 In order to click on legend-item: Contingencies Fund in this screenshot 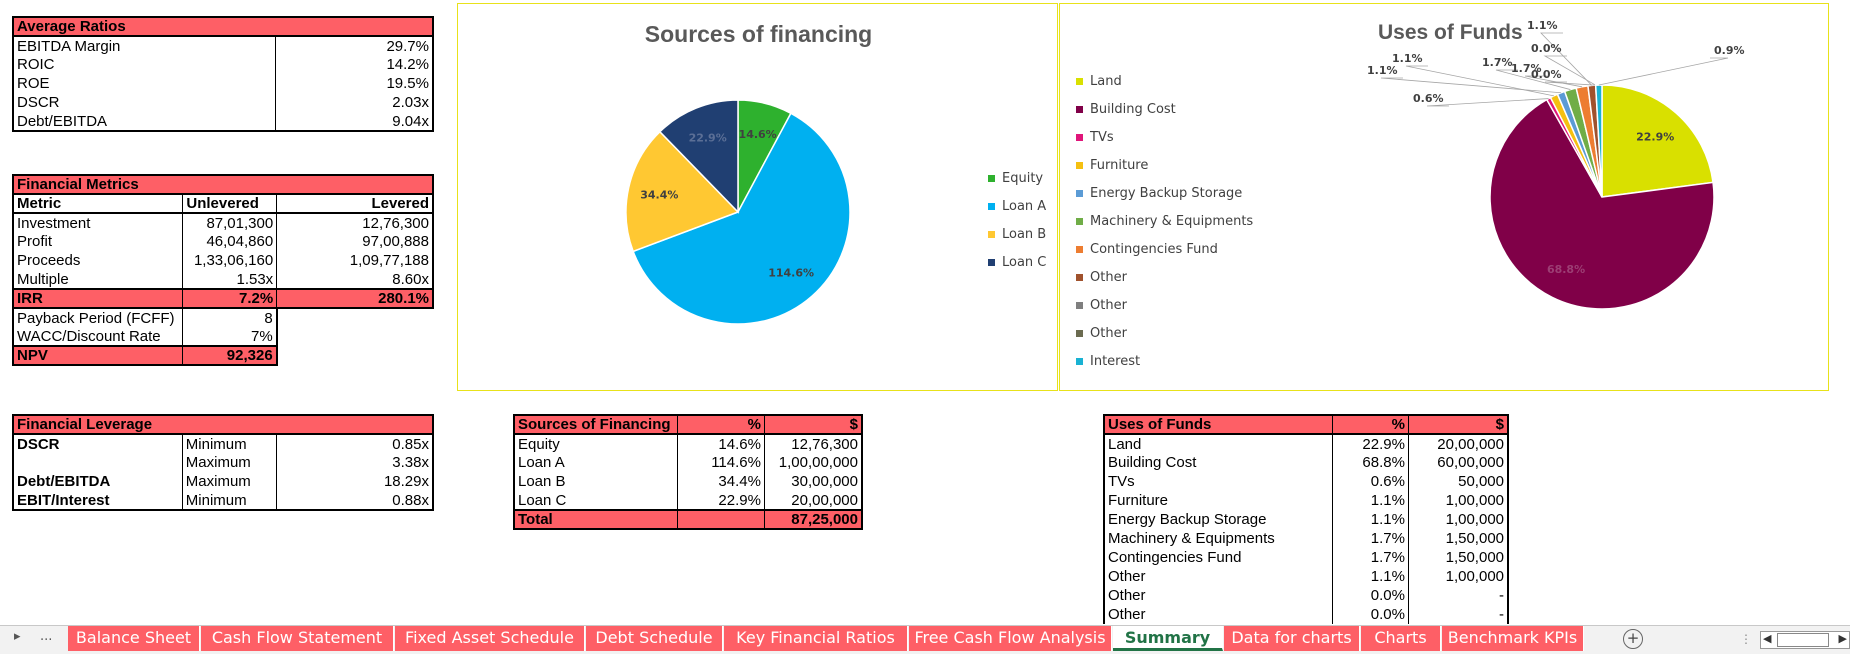, I will do `click(1164, 249)`.